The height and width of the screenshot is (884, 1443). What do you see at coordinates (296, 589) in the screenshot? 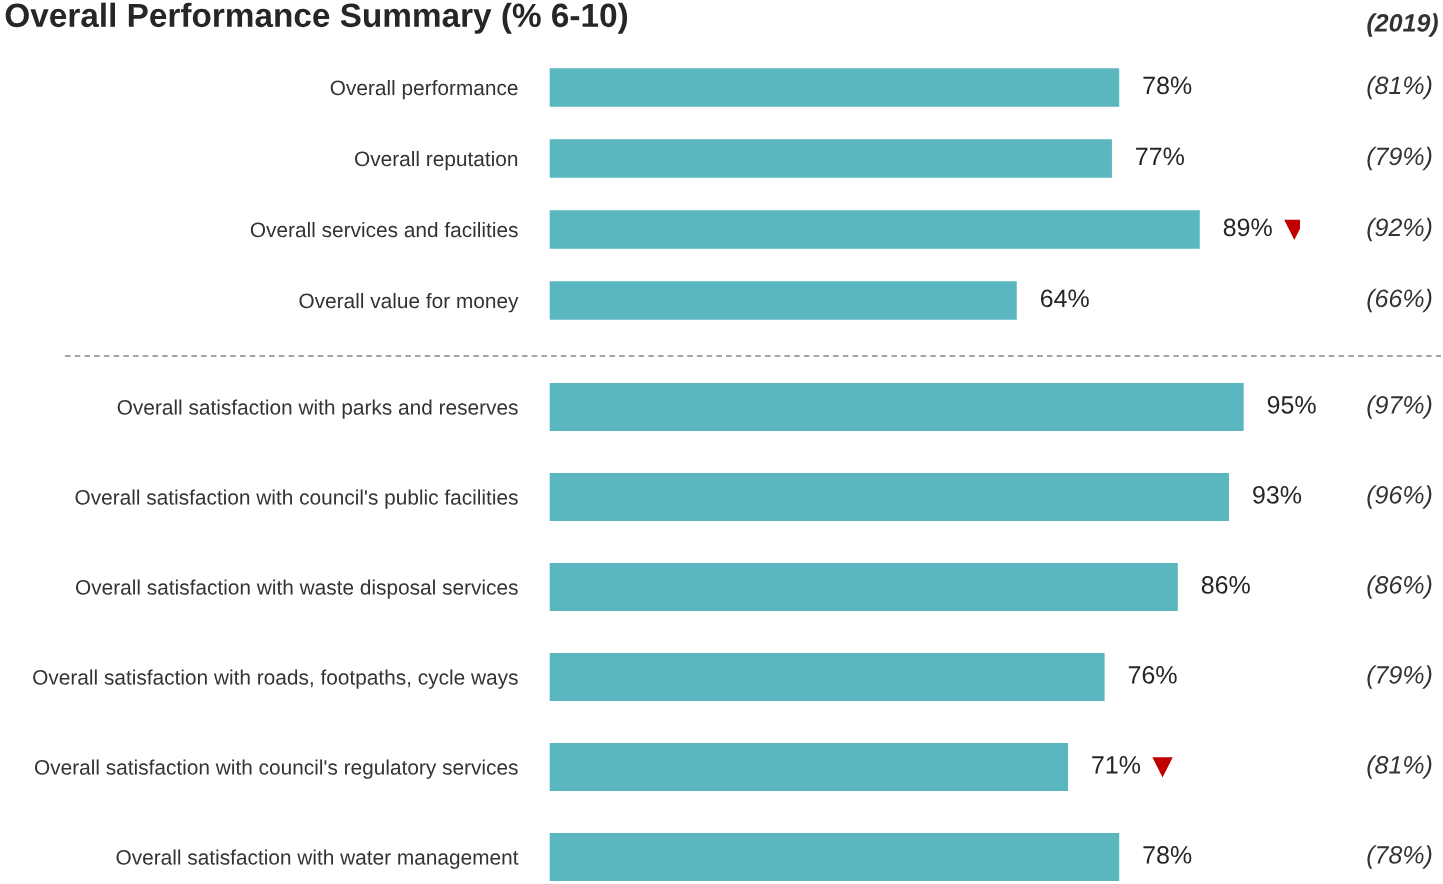
I see `y-tick-label: Overall satisfaction with waste disposal services` at bounding box center [296, 589].